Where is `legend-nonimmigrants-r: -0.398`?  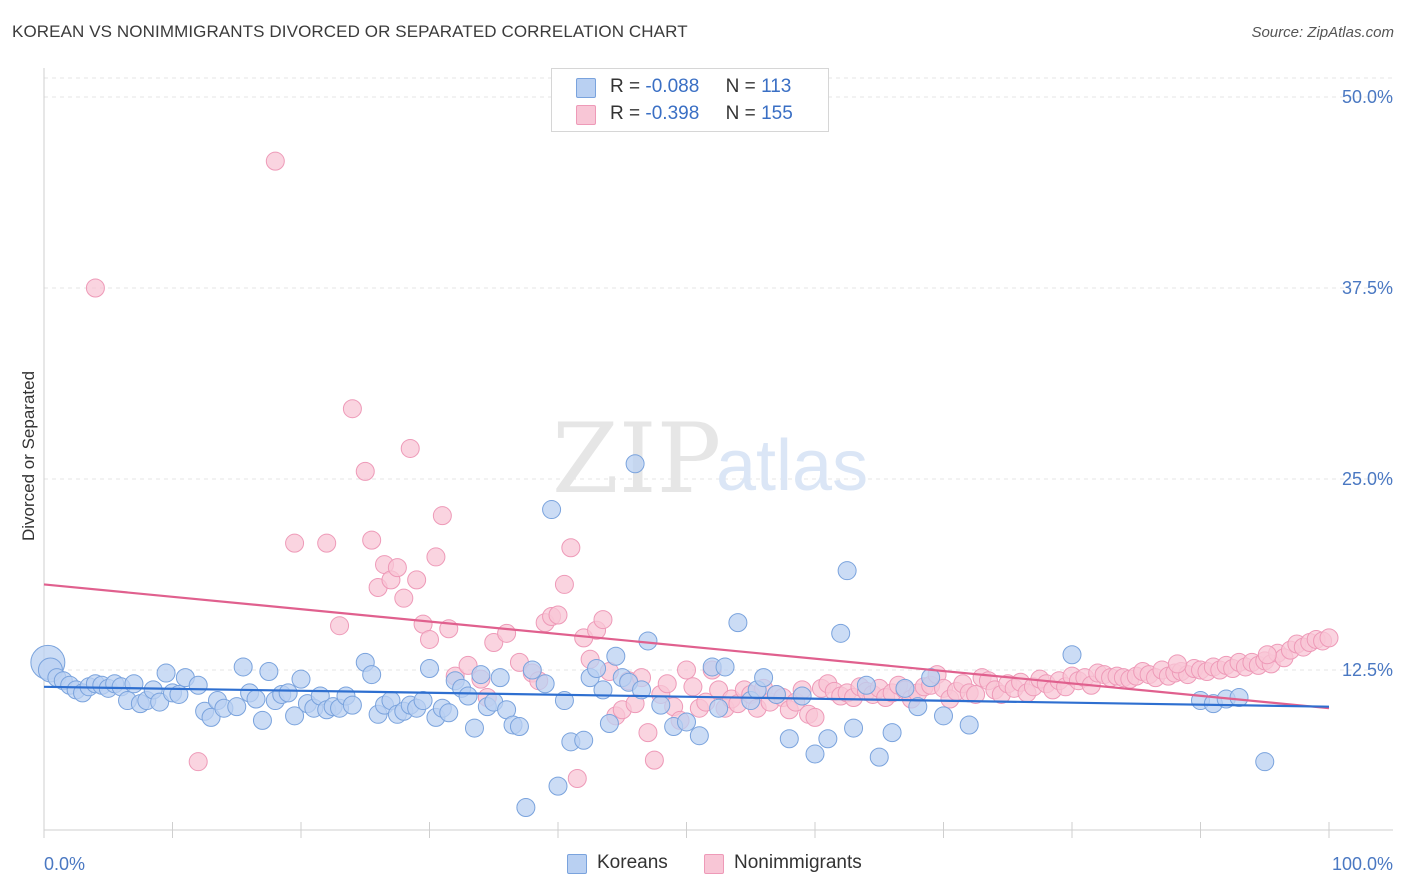 legend-nonimmigrants-r: -0.398 is located at coordinates (672, 113).